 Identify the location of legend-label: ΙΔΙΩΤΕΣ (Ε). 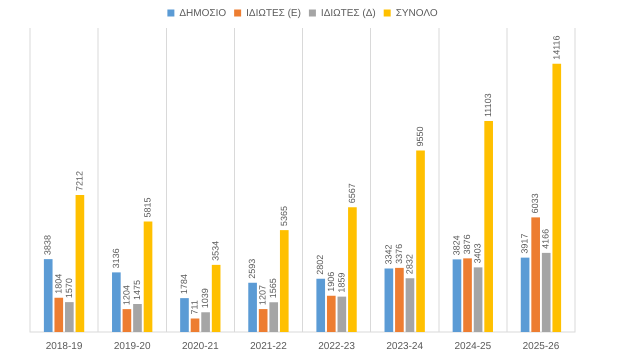
(273, 13).